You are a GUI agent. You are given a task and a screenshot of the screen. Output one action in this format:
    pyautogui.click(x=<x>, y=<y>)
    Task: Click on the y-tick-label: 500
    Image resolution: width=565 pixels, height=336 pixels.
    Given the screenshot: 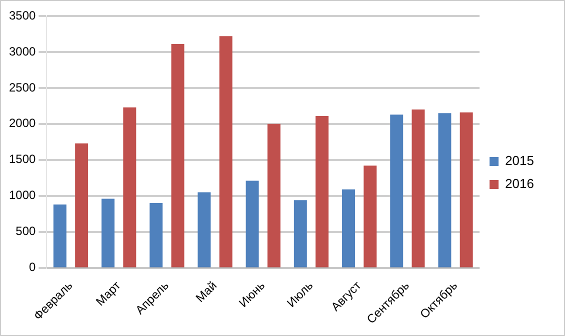 What is the action you would take?
    pyautogui.click(x=26, y=231)
    